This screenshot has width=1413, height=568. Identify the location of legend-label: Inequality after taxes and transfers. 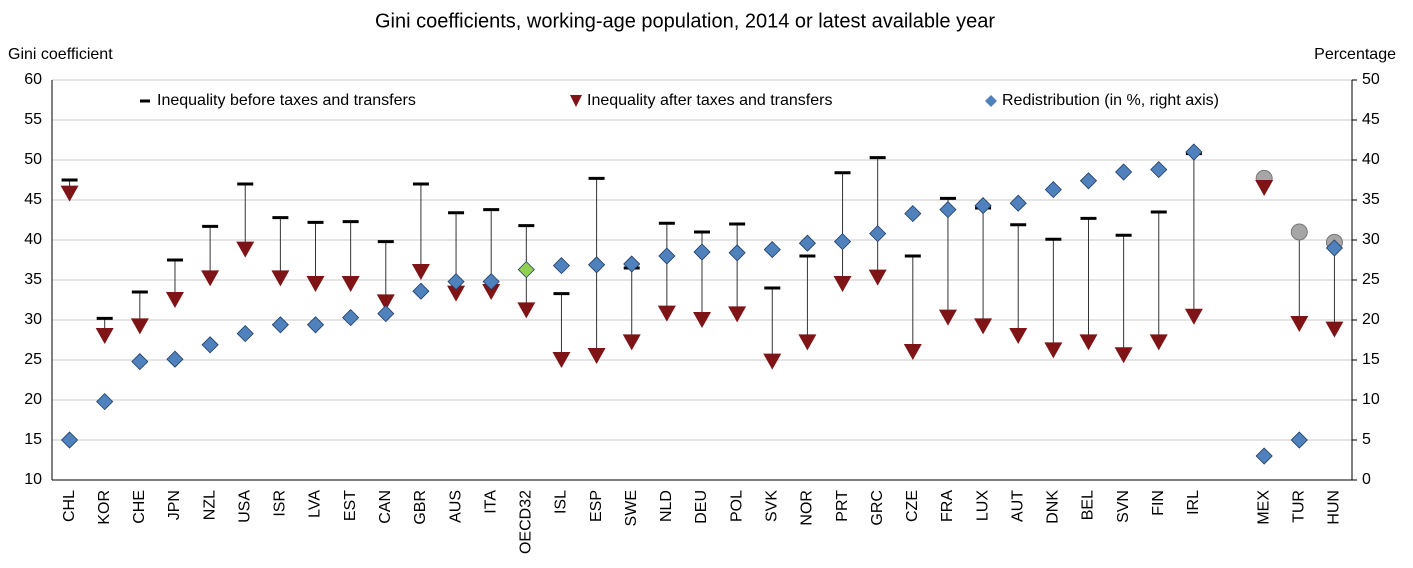
(709, 100).